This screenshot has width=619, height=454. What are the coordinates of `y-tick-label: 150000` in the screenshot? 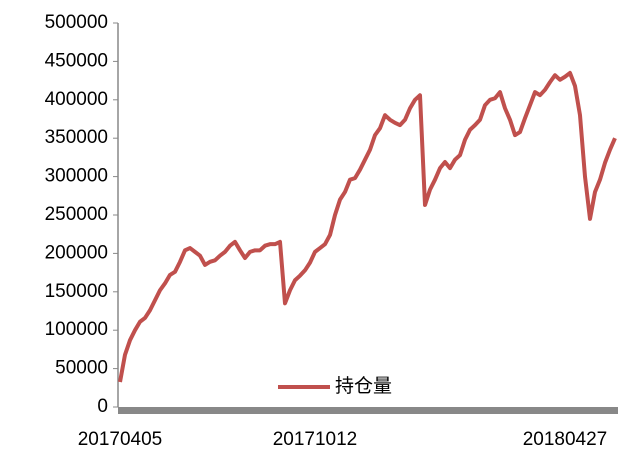 It's located at (76, 291).